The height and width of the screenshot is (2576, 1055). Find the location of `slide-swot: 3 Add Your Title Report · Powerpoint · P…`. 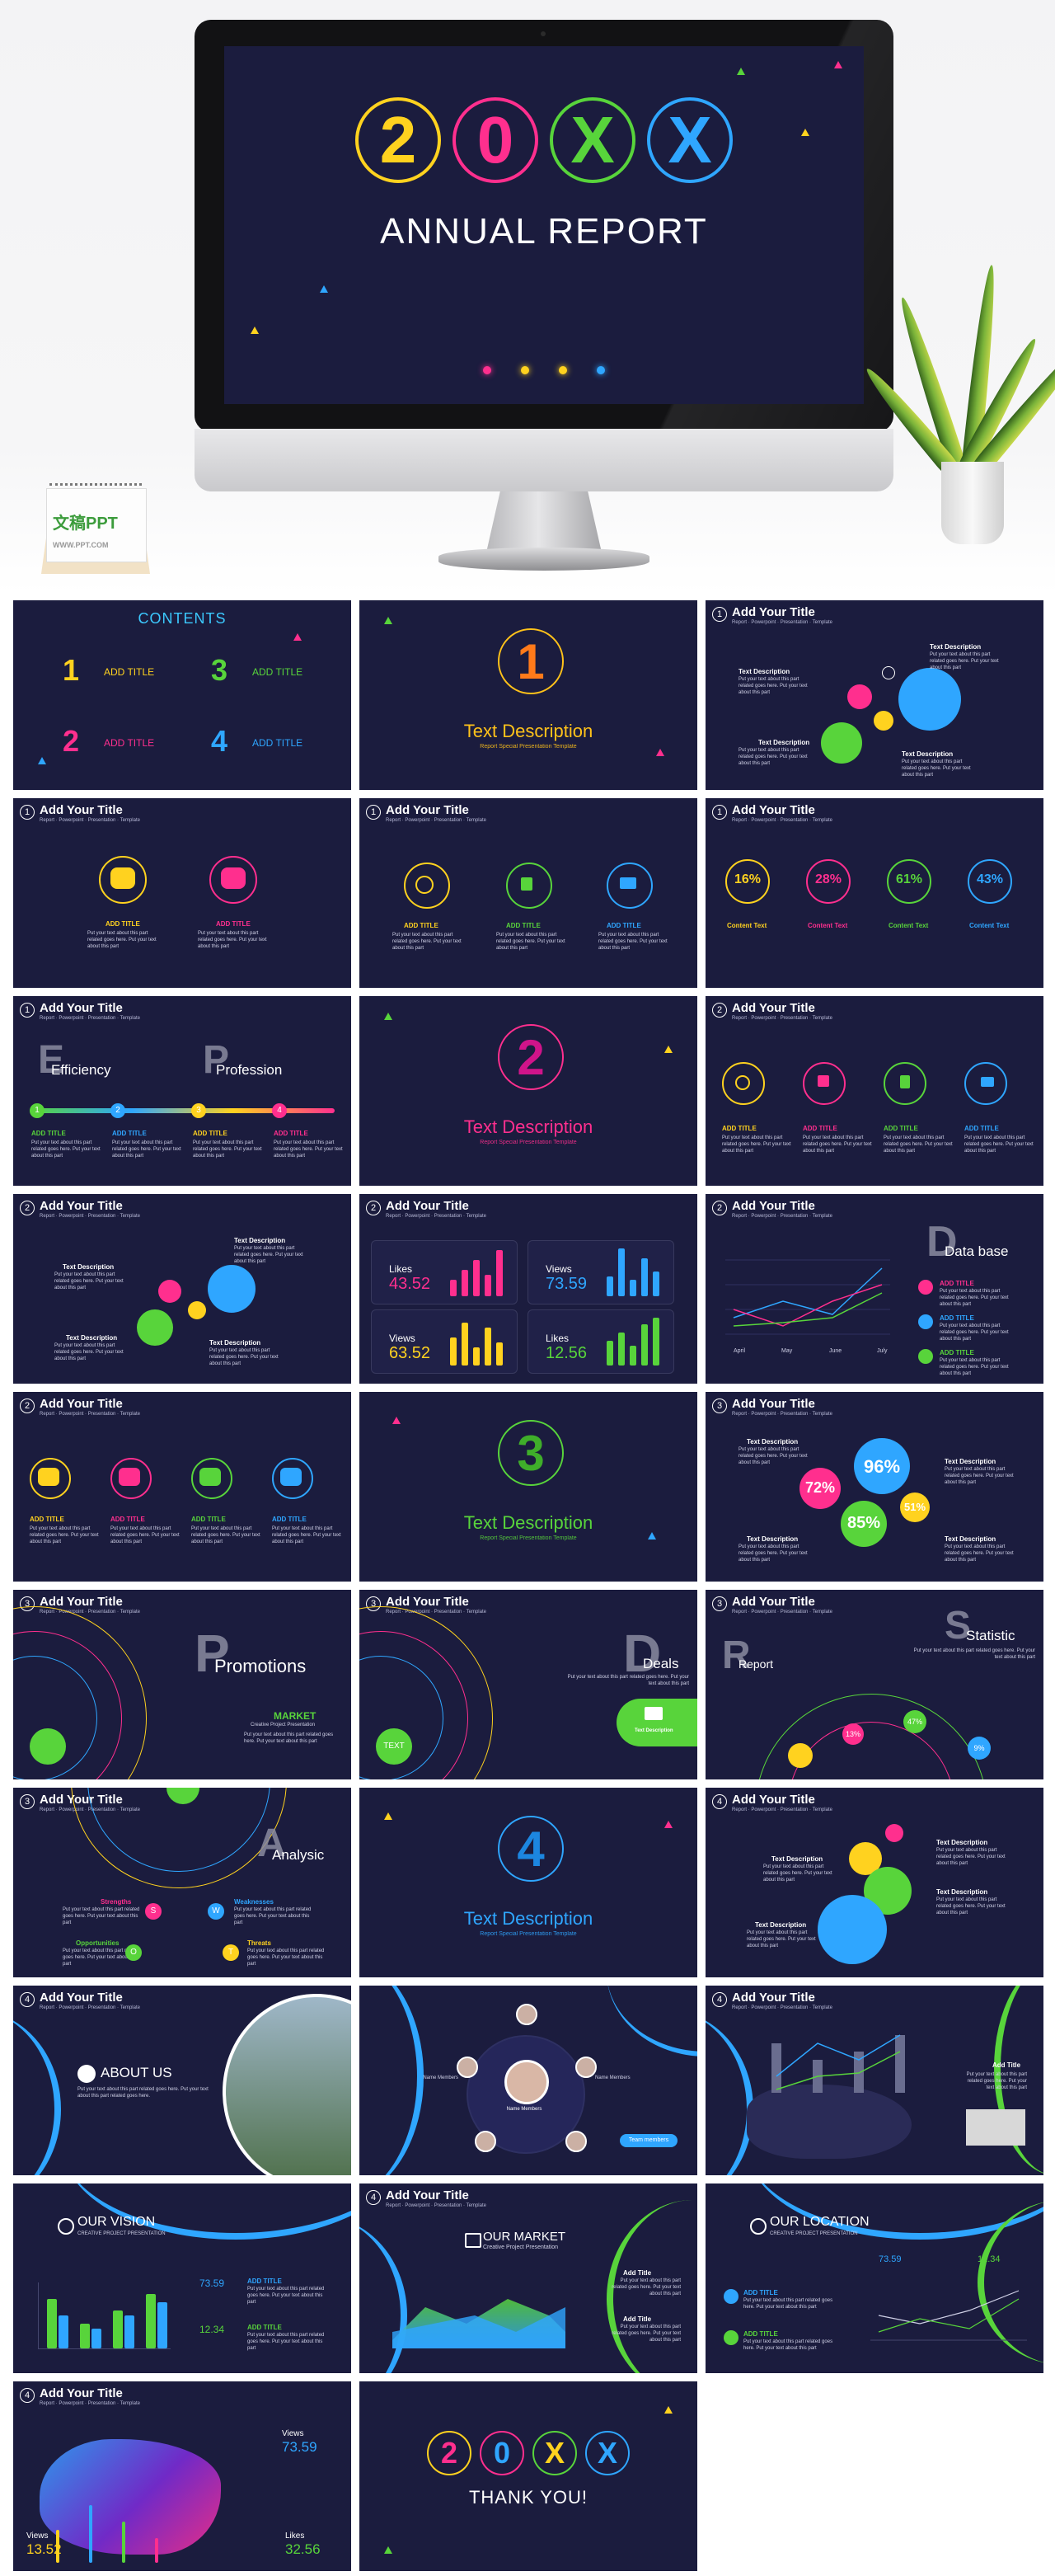

slide-swot: 3 Add Your Title Report · Powerpoint · P… is located at coordinates (182, 1882).